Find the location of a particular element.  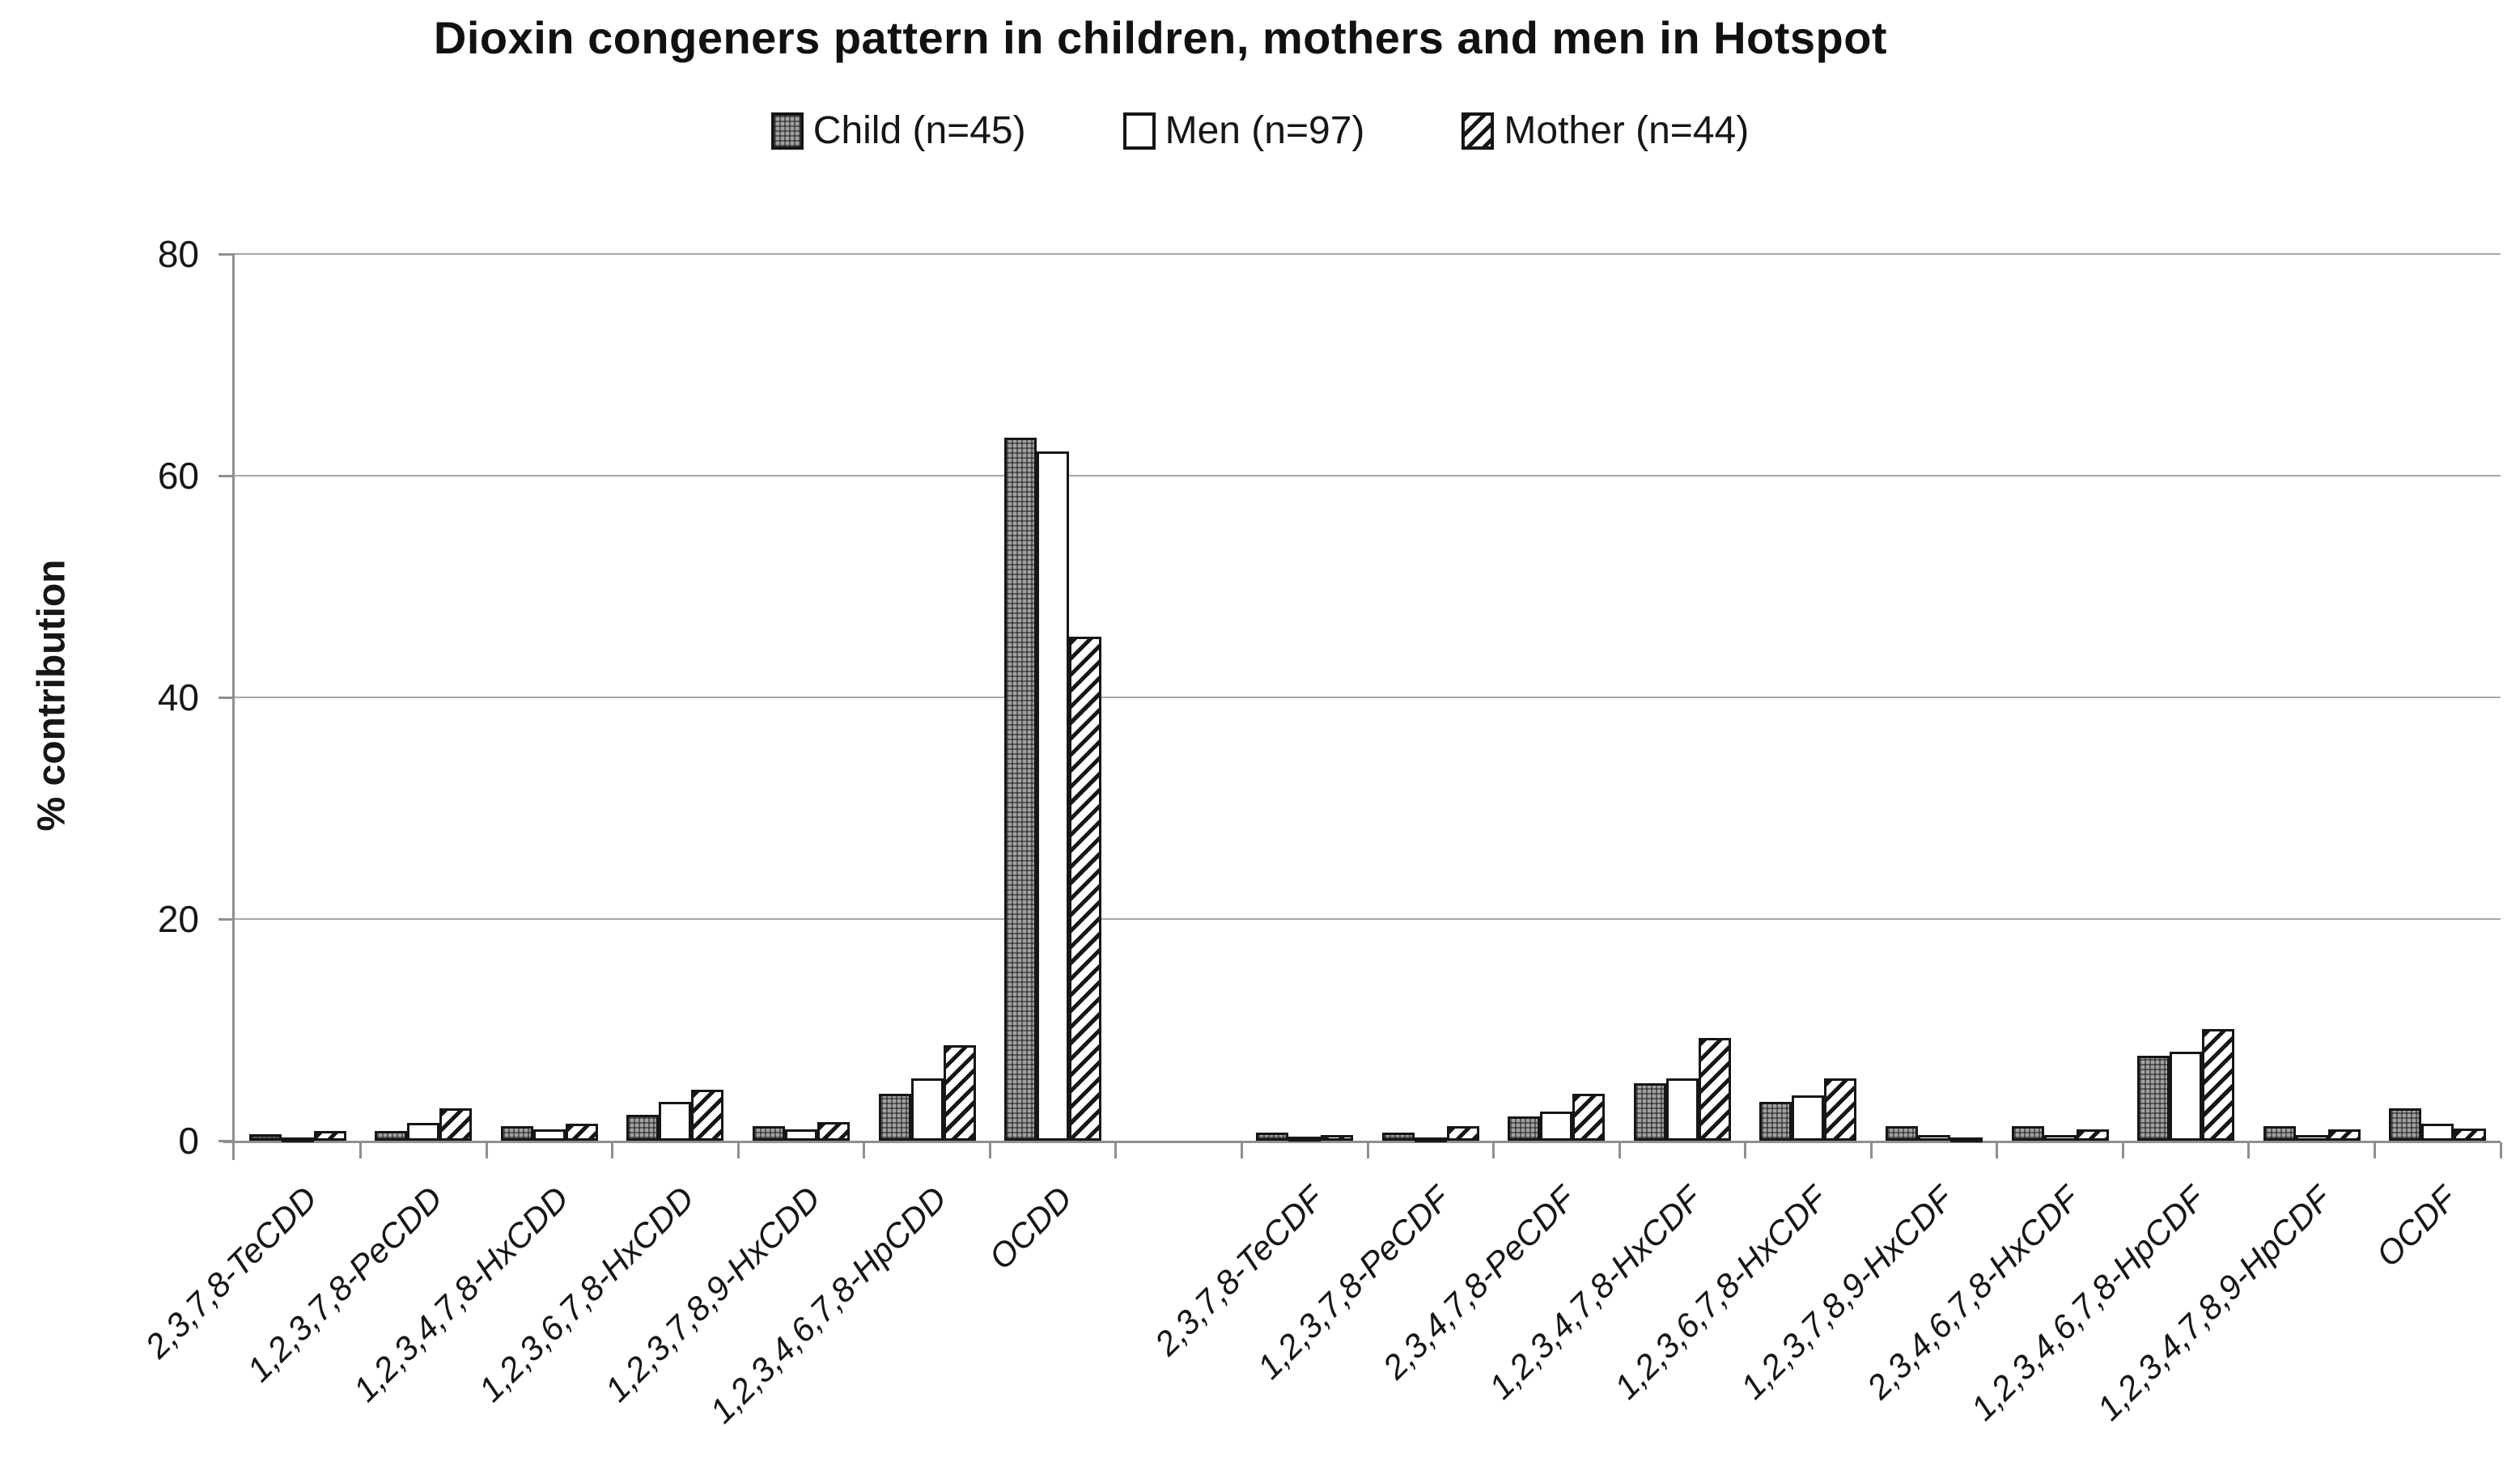

bar-men-1,2,3,7,8,9-HxCDD is located at coordinates (801, 1135).